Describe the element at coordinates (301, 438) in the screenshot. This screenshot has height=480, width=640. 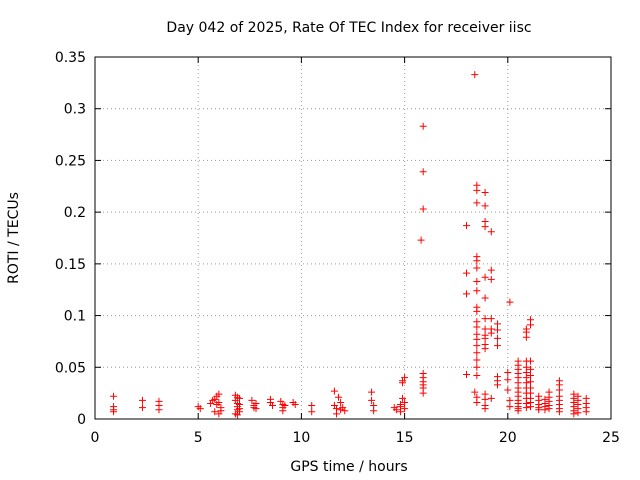
I see `x-tick-label: 10` at that location.